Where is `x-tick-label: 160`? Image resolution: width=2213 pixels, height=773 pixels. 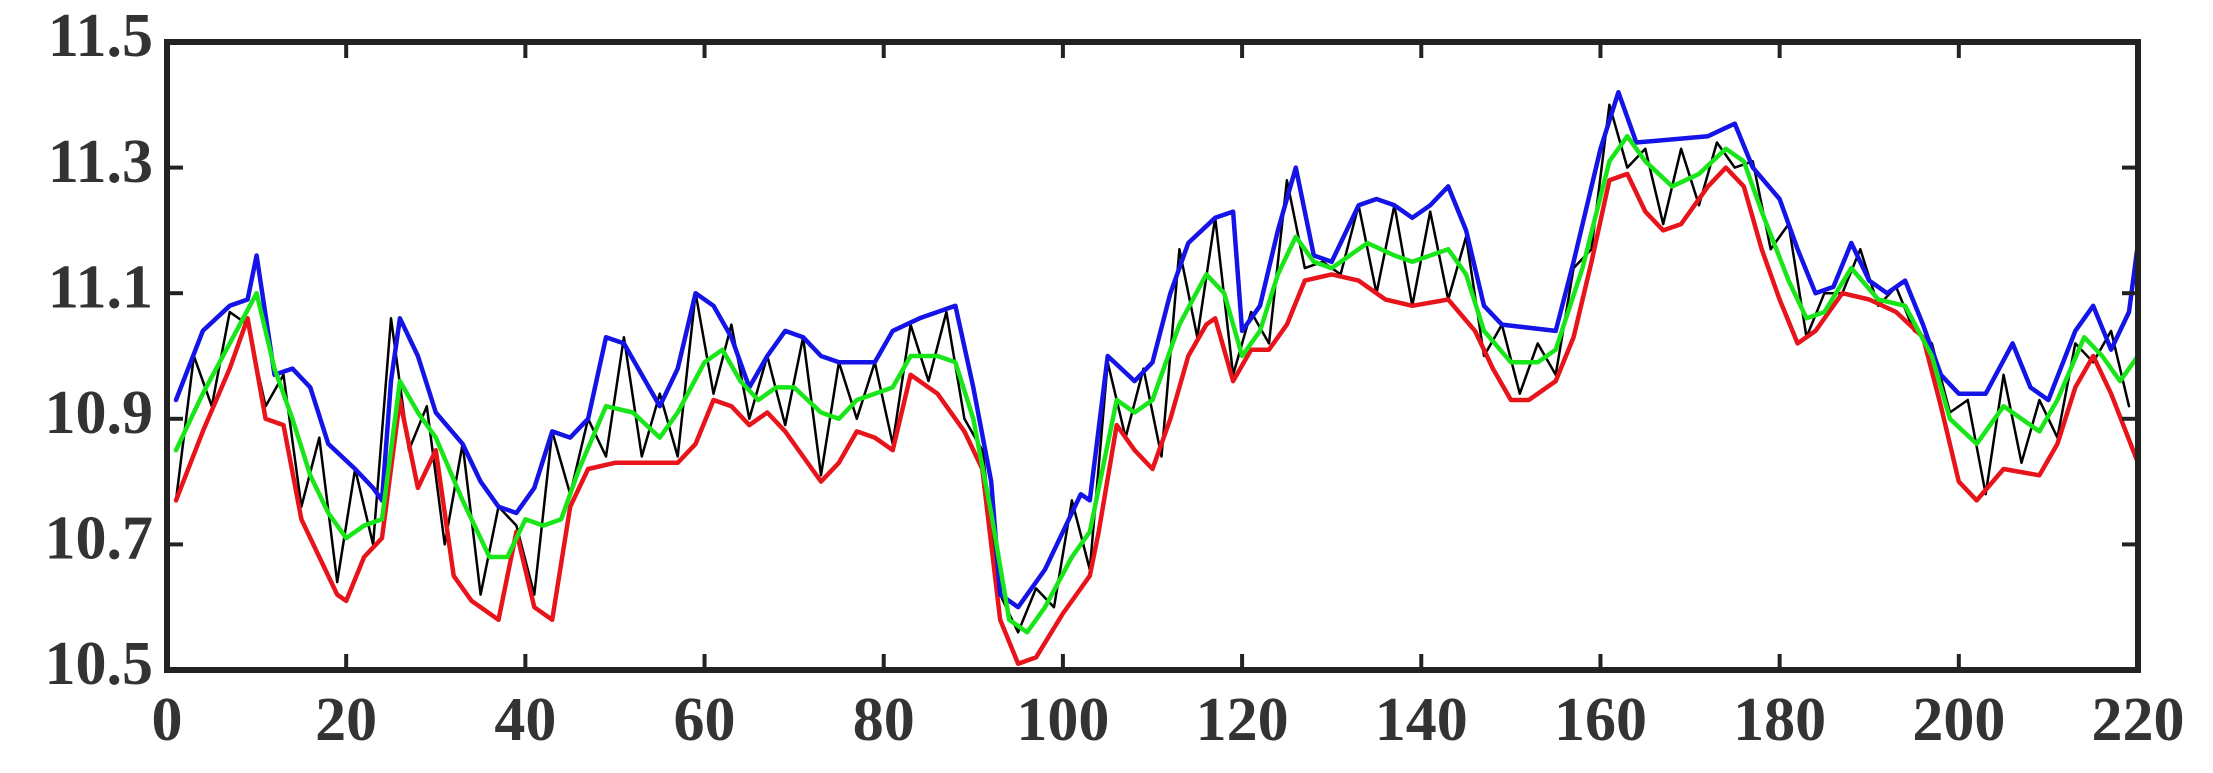
x-tick-label: 160 is located at coordinates (1600, 720).